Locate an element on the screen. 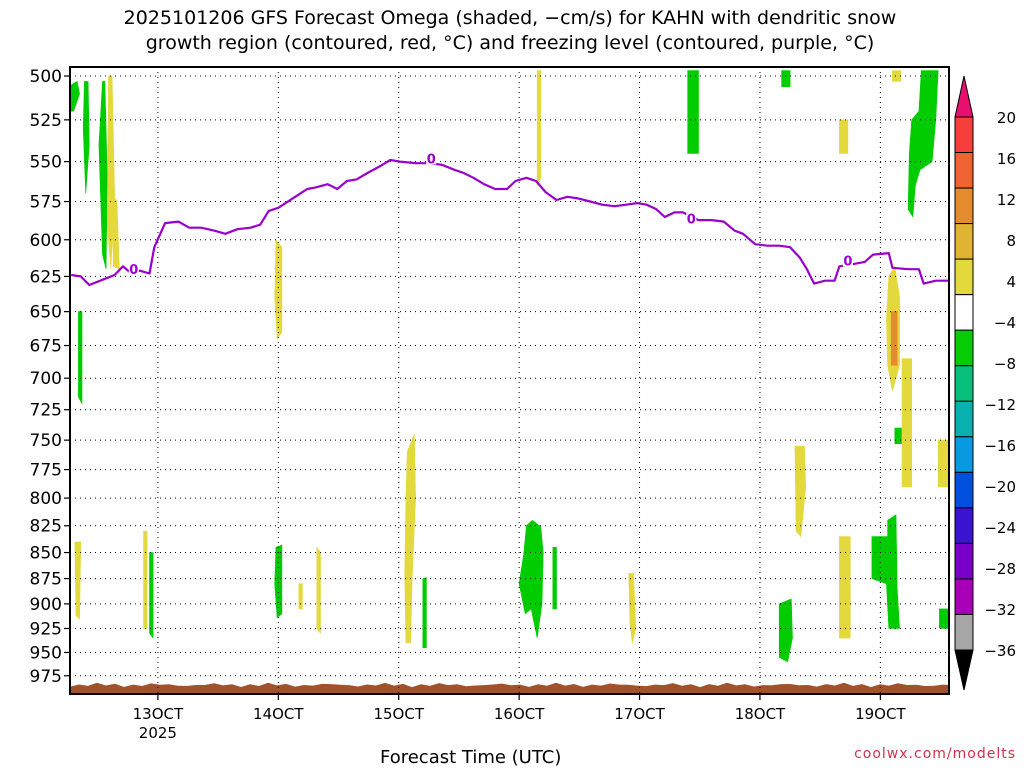 Image resolution: width=1024 pixels, height=768 pixels. y-tick-label: 775 is located at coordinates (46, 471).